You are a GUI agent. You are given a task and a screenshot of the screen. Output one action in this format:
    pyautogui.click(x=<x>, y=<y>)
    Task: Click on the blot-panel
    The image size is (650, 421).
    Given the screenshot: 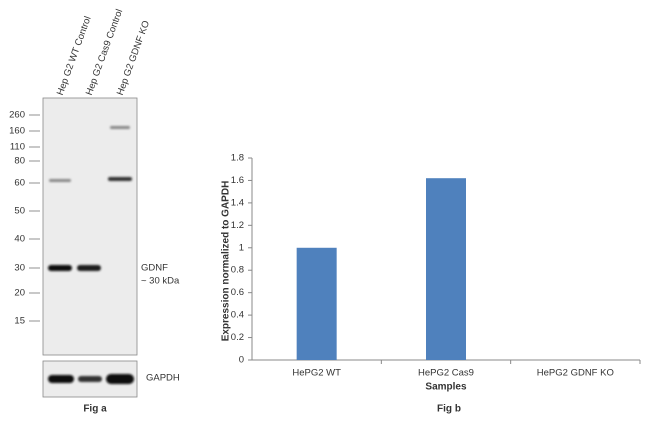 What is the action you would take?
    pyautogui.click(x=90, y=226)
    